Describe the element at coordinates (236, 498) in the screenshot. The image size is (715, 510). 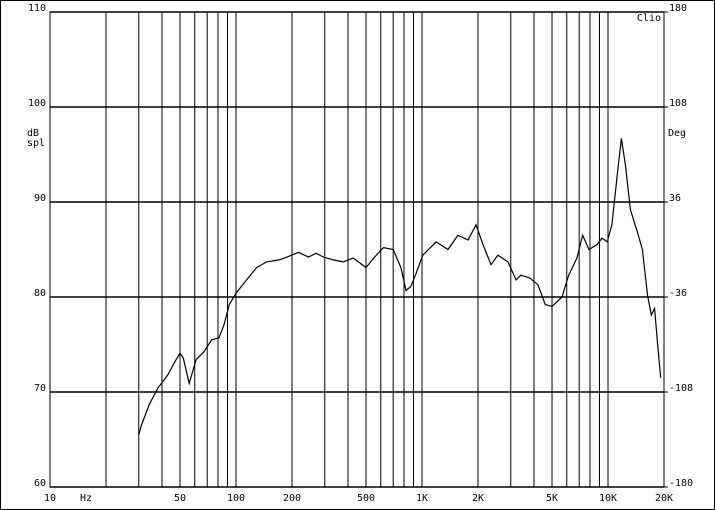
I see `x-tick-label: 100` at that location.